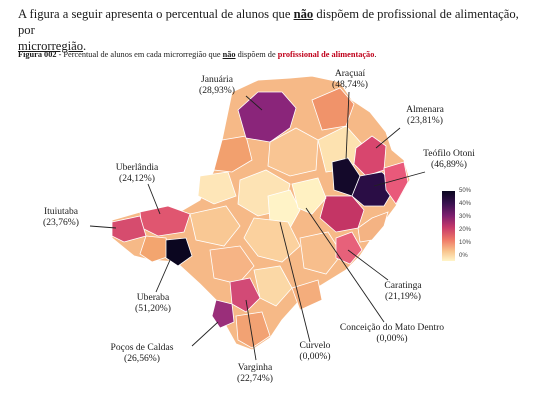 The width and height of the screenshot is (554, 402). What do you see at coordinates (217, 85) in the screenshot?
I see `label-januaria: Januária (28,93%)` at bounding box center [217, 85].